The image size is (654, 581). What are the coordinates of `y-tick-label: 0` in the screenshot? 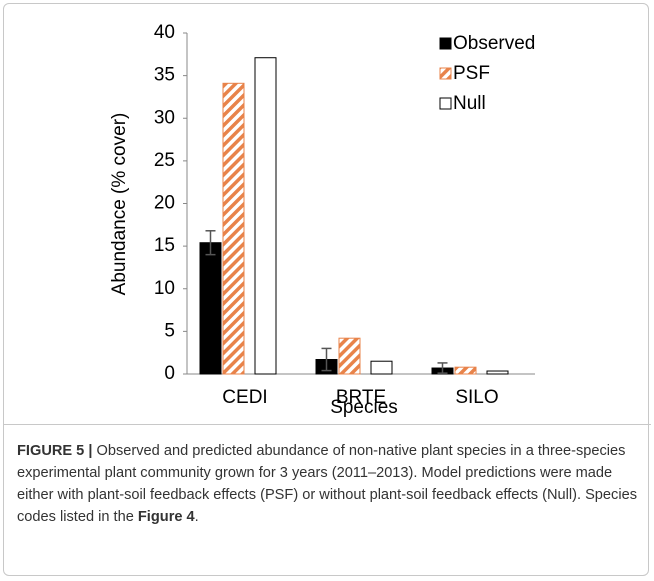 It's located at (169, 373).